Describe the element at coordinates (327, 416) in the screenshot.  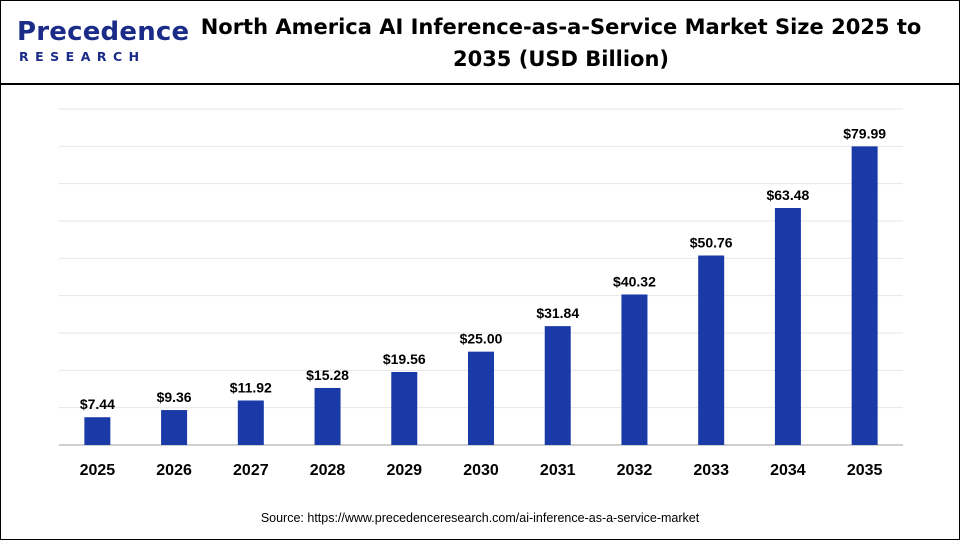
I see `bar-2028` at that location.